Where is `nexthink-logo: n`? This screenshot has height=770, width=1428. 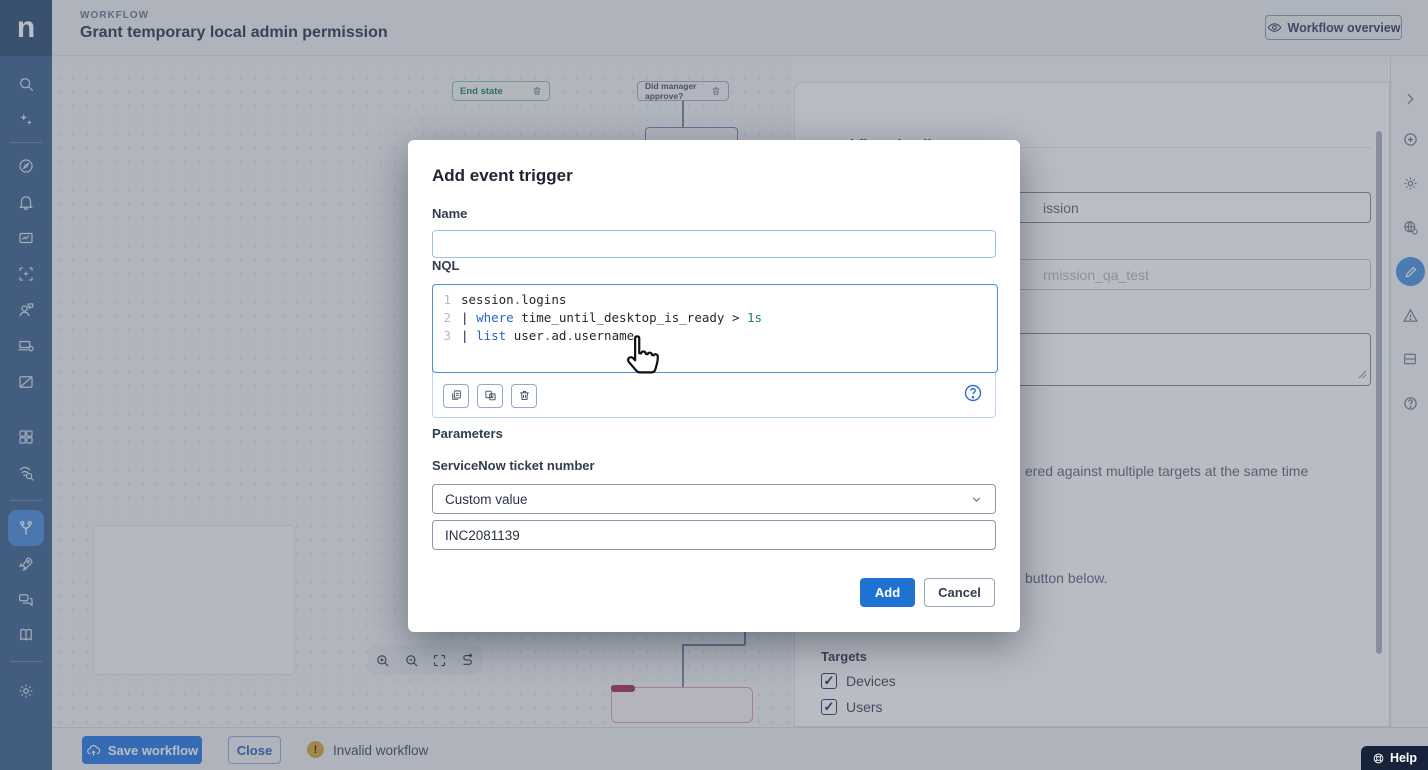
nexthink-logo: n is located at coordinates (26, 28).